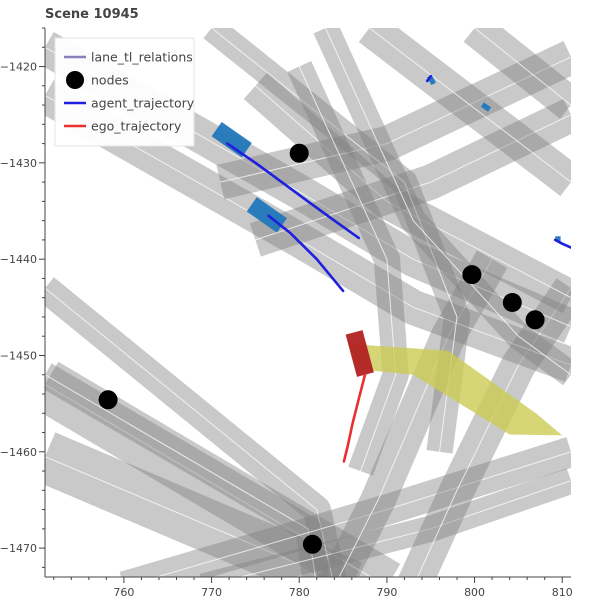 The image size is (600, 600). I want to click on y-tick-label: −1440, so click(18, 259).